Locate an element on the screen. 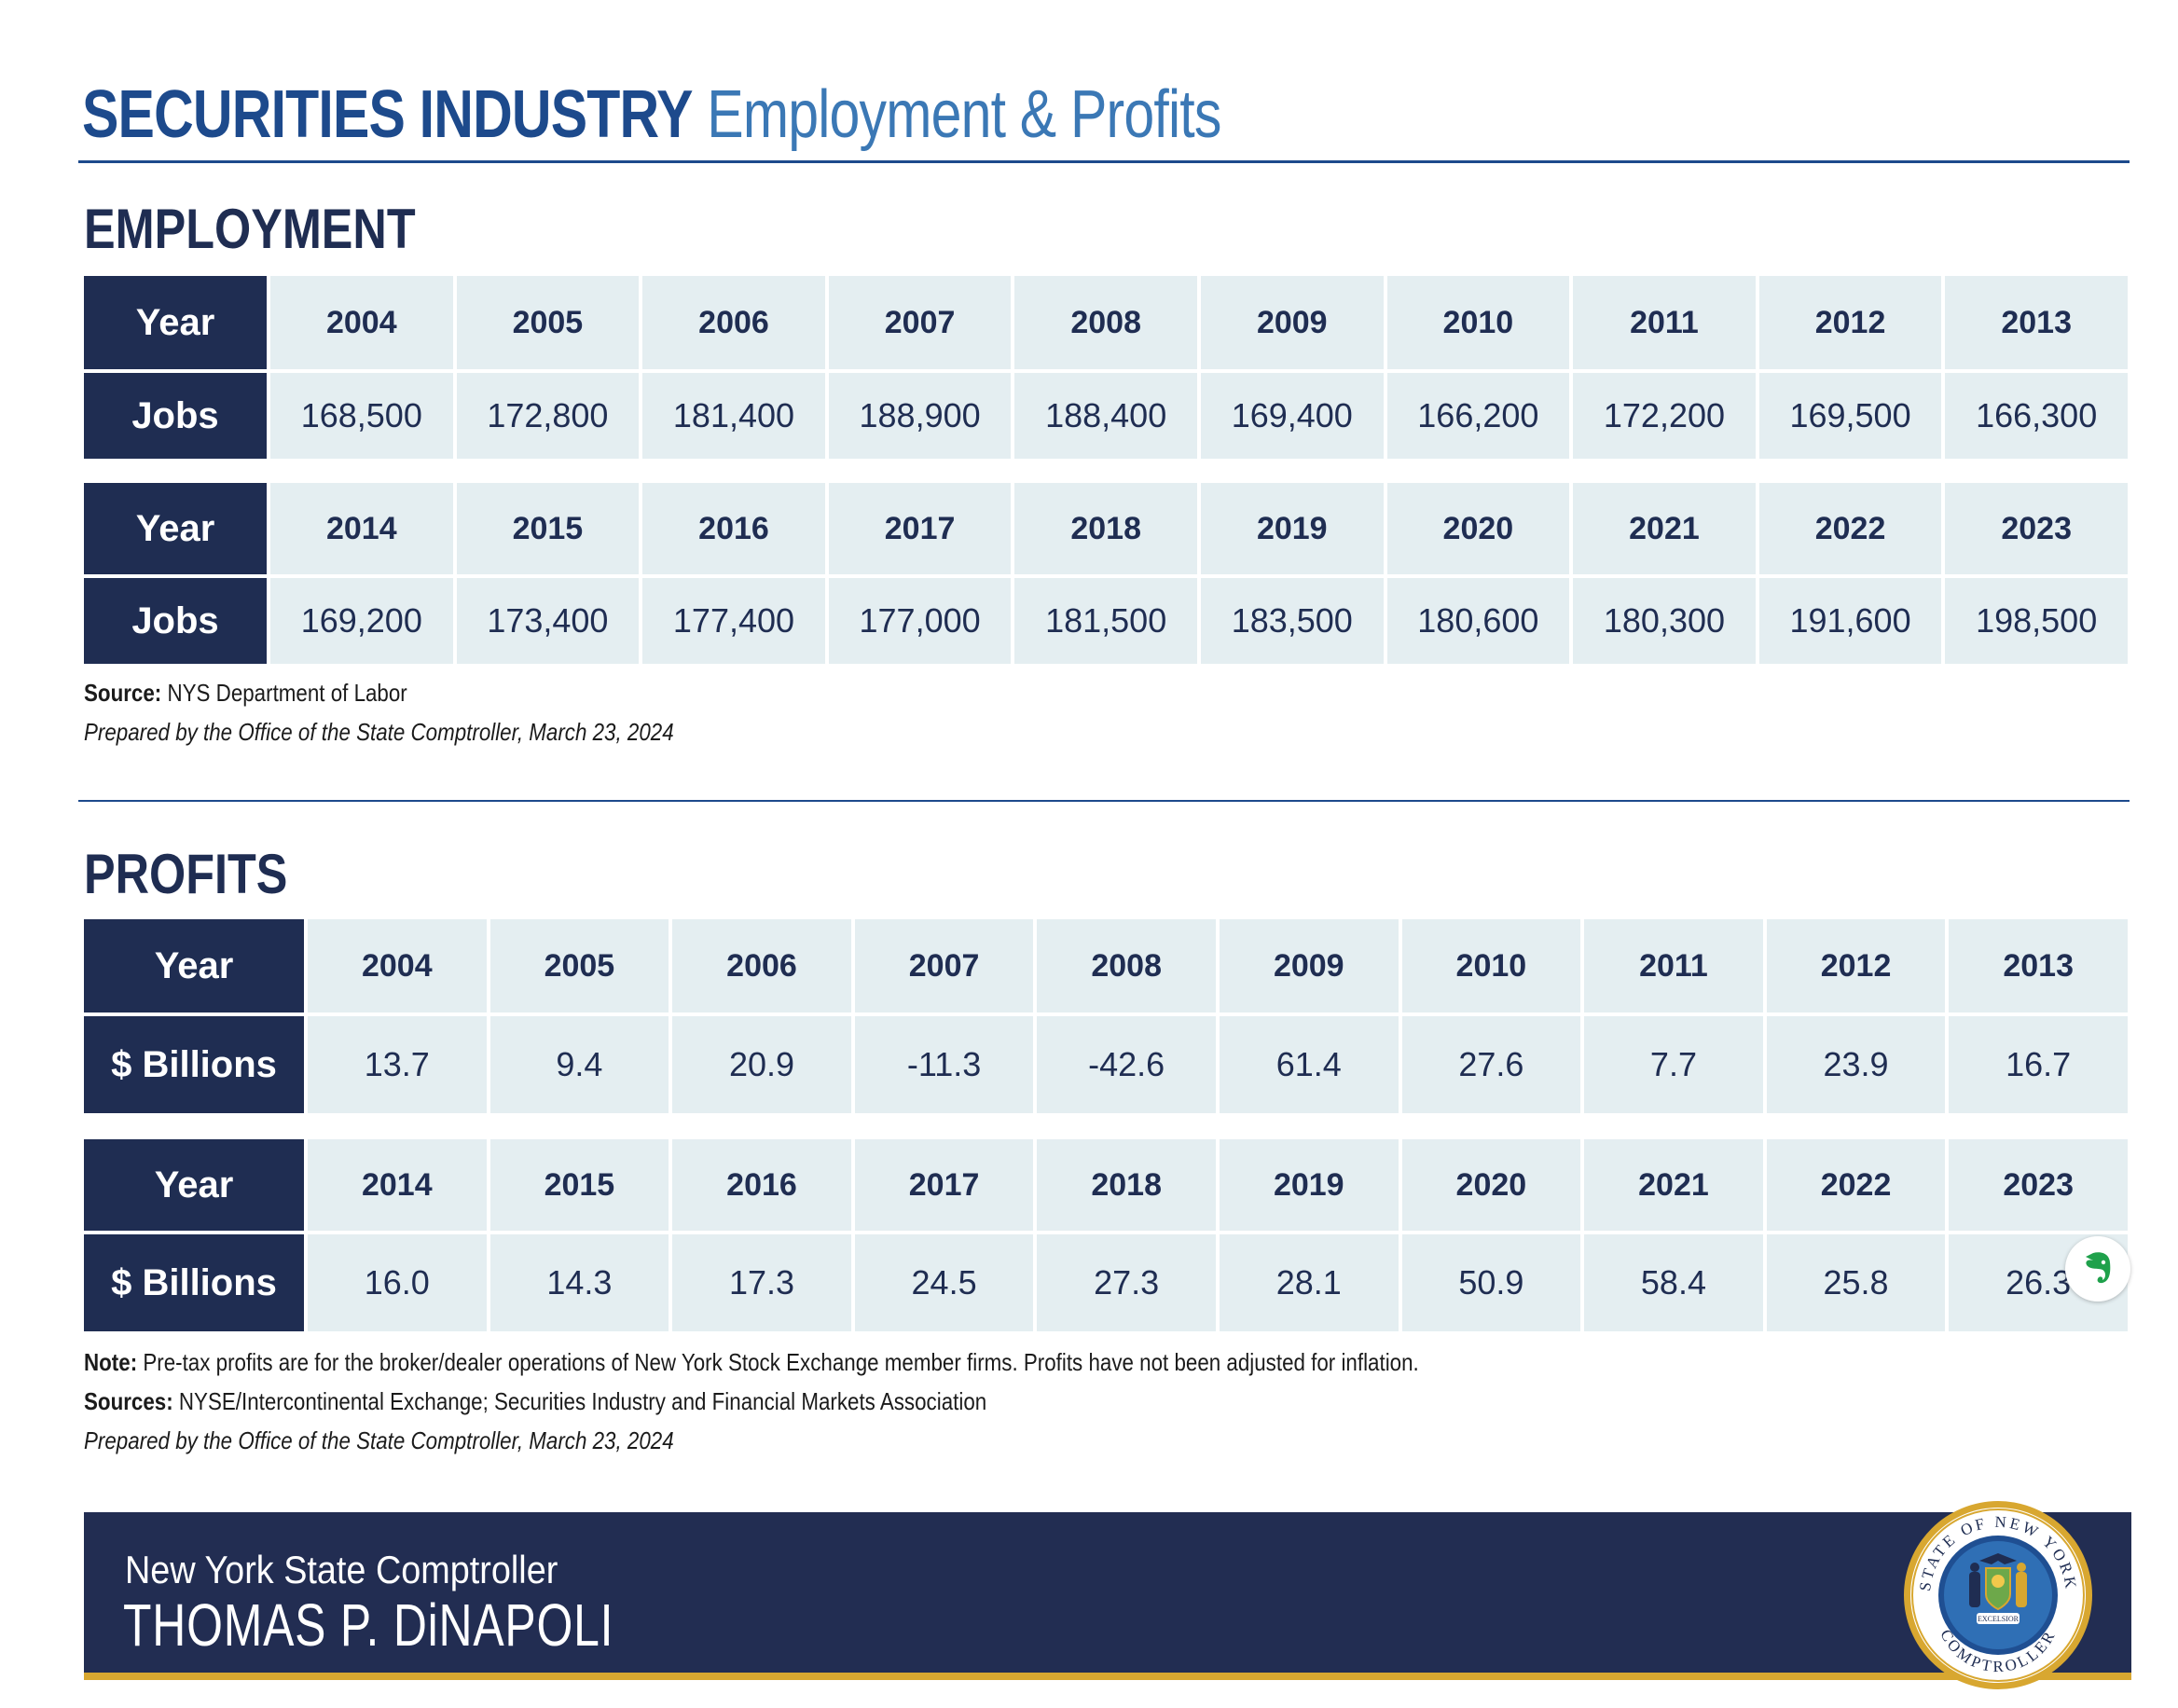 The width and height of the screenshot is (2178, 1708). profit-cell: 9.4 is located at coordinates (579, 1065).